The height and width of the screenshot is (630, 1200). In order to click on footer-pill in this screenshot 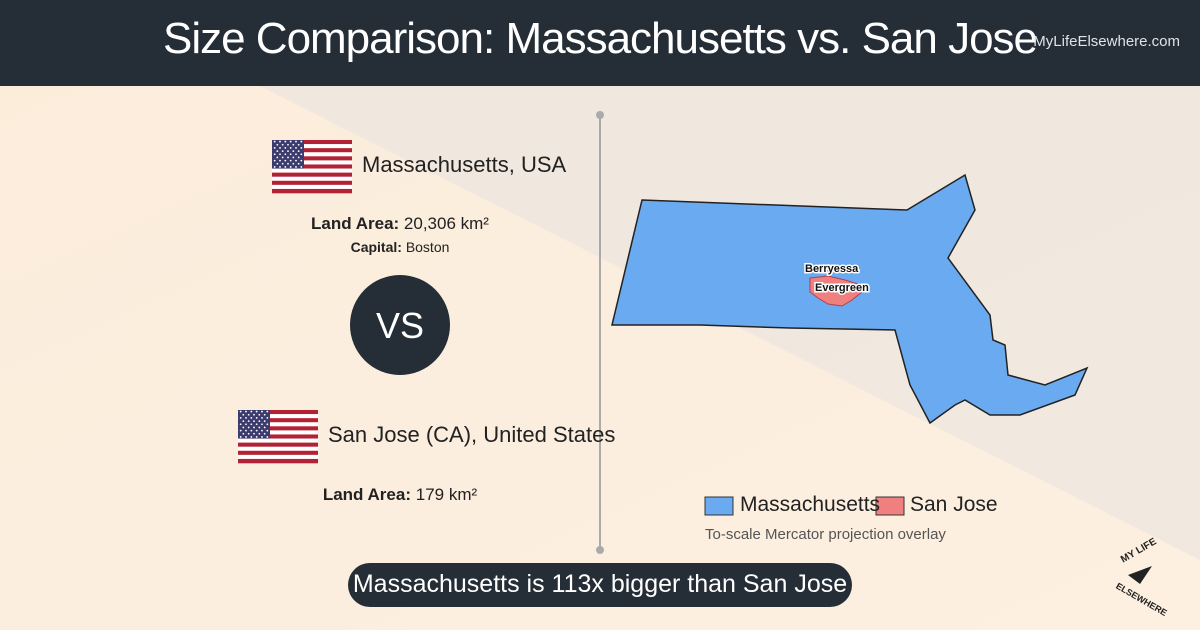, I will do `click(600, 585)`.